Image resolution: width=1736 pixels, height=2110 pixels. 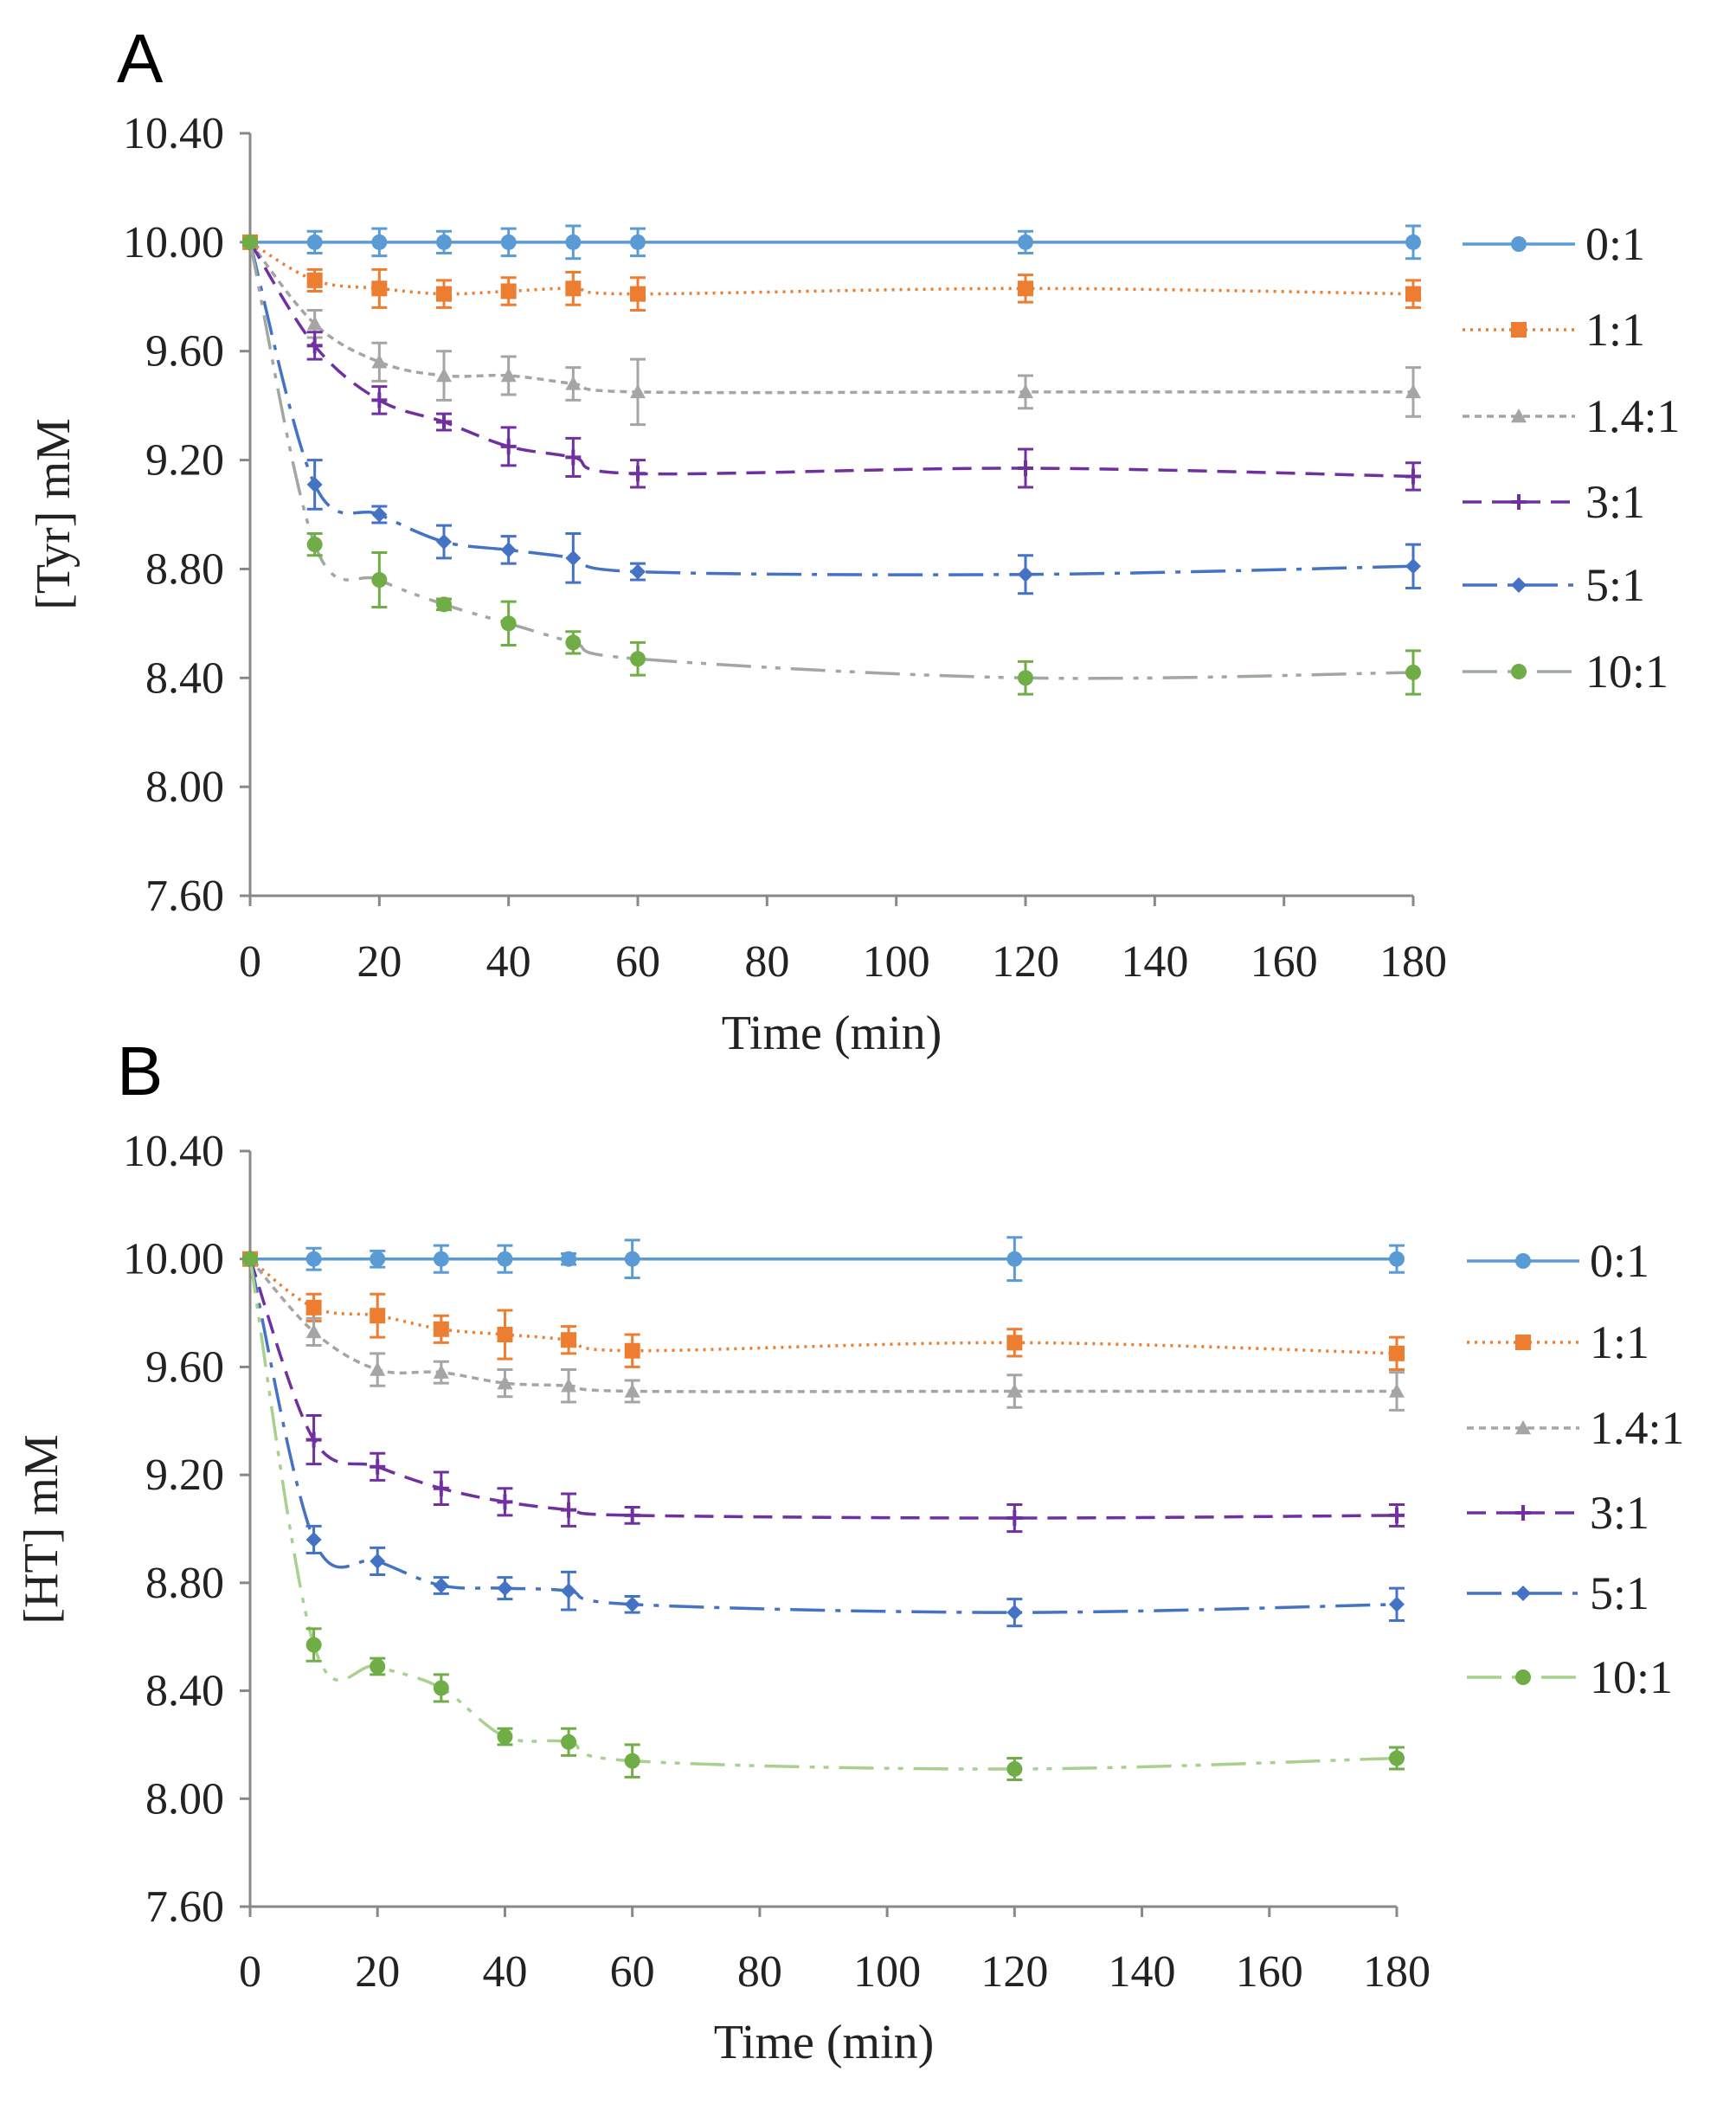 I want to click on y-tick-label: 7.60, so click(x=184, y=896).